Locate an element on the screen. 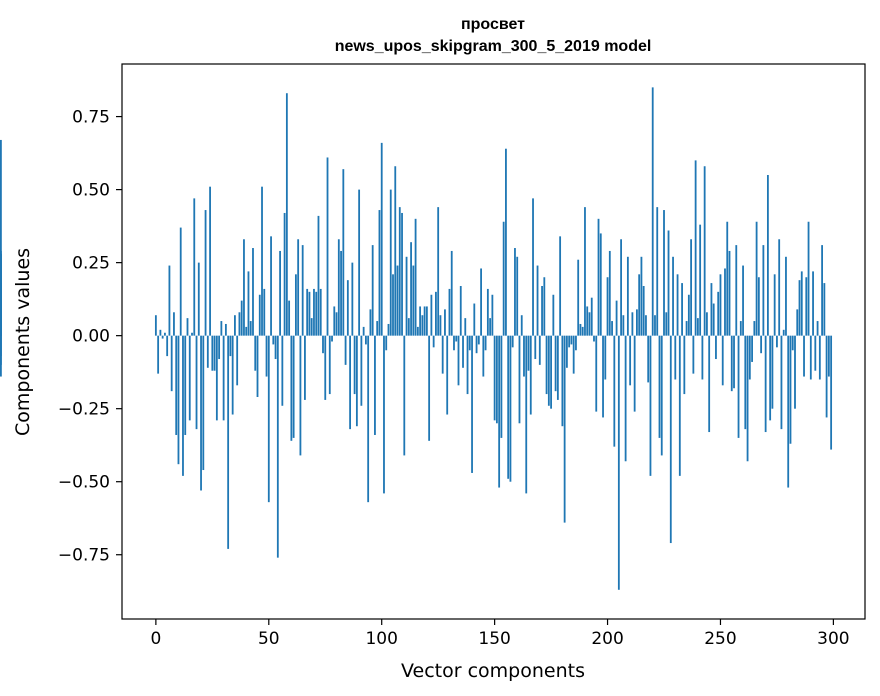  x-axis-label: Vector components is located at coordinates (493, 671).